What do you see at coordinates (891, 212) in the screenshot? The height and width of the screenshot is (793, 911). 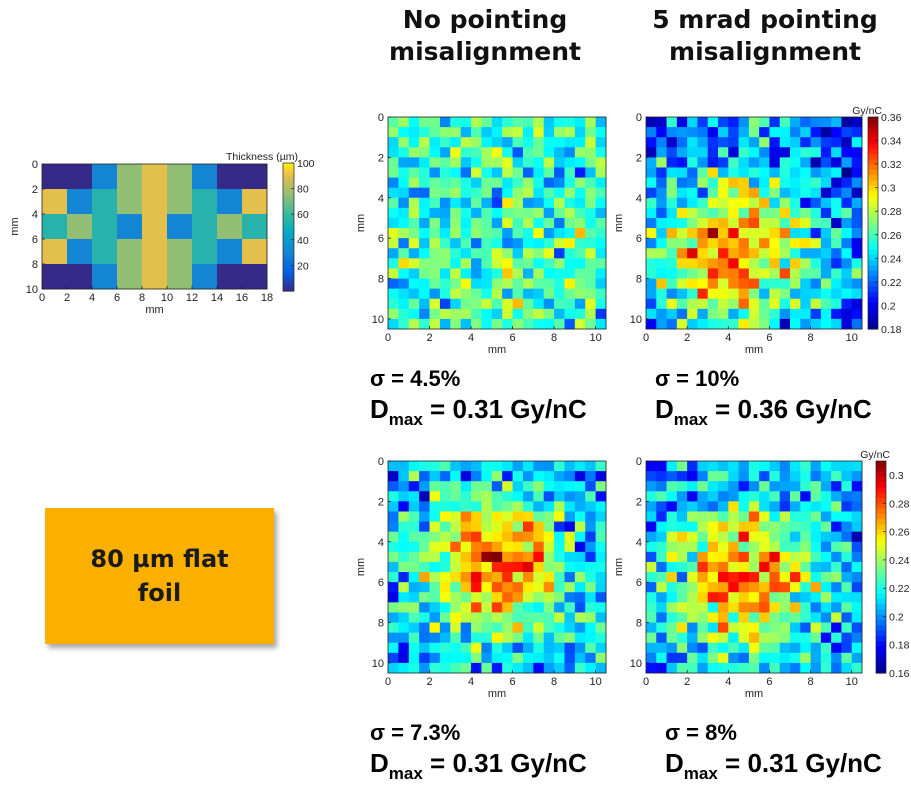 I see `colorbar-tick-label: 0.28` at bounding box center [891, 212].